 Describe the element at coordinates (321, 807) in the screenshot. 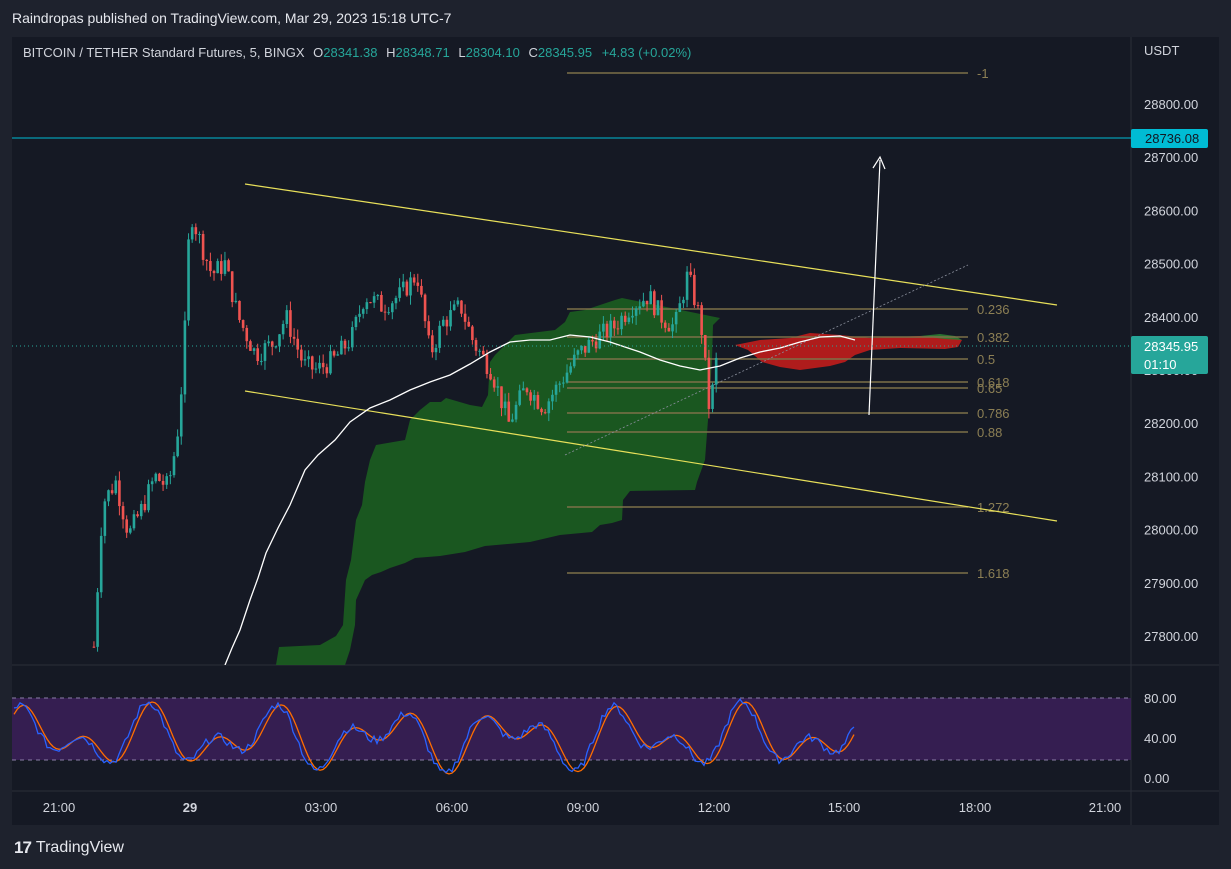

I see `time-tick-label: 03:00` at that location.